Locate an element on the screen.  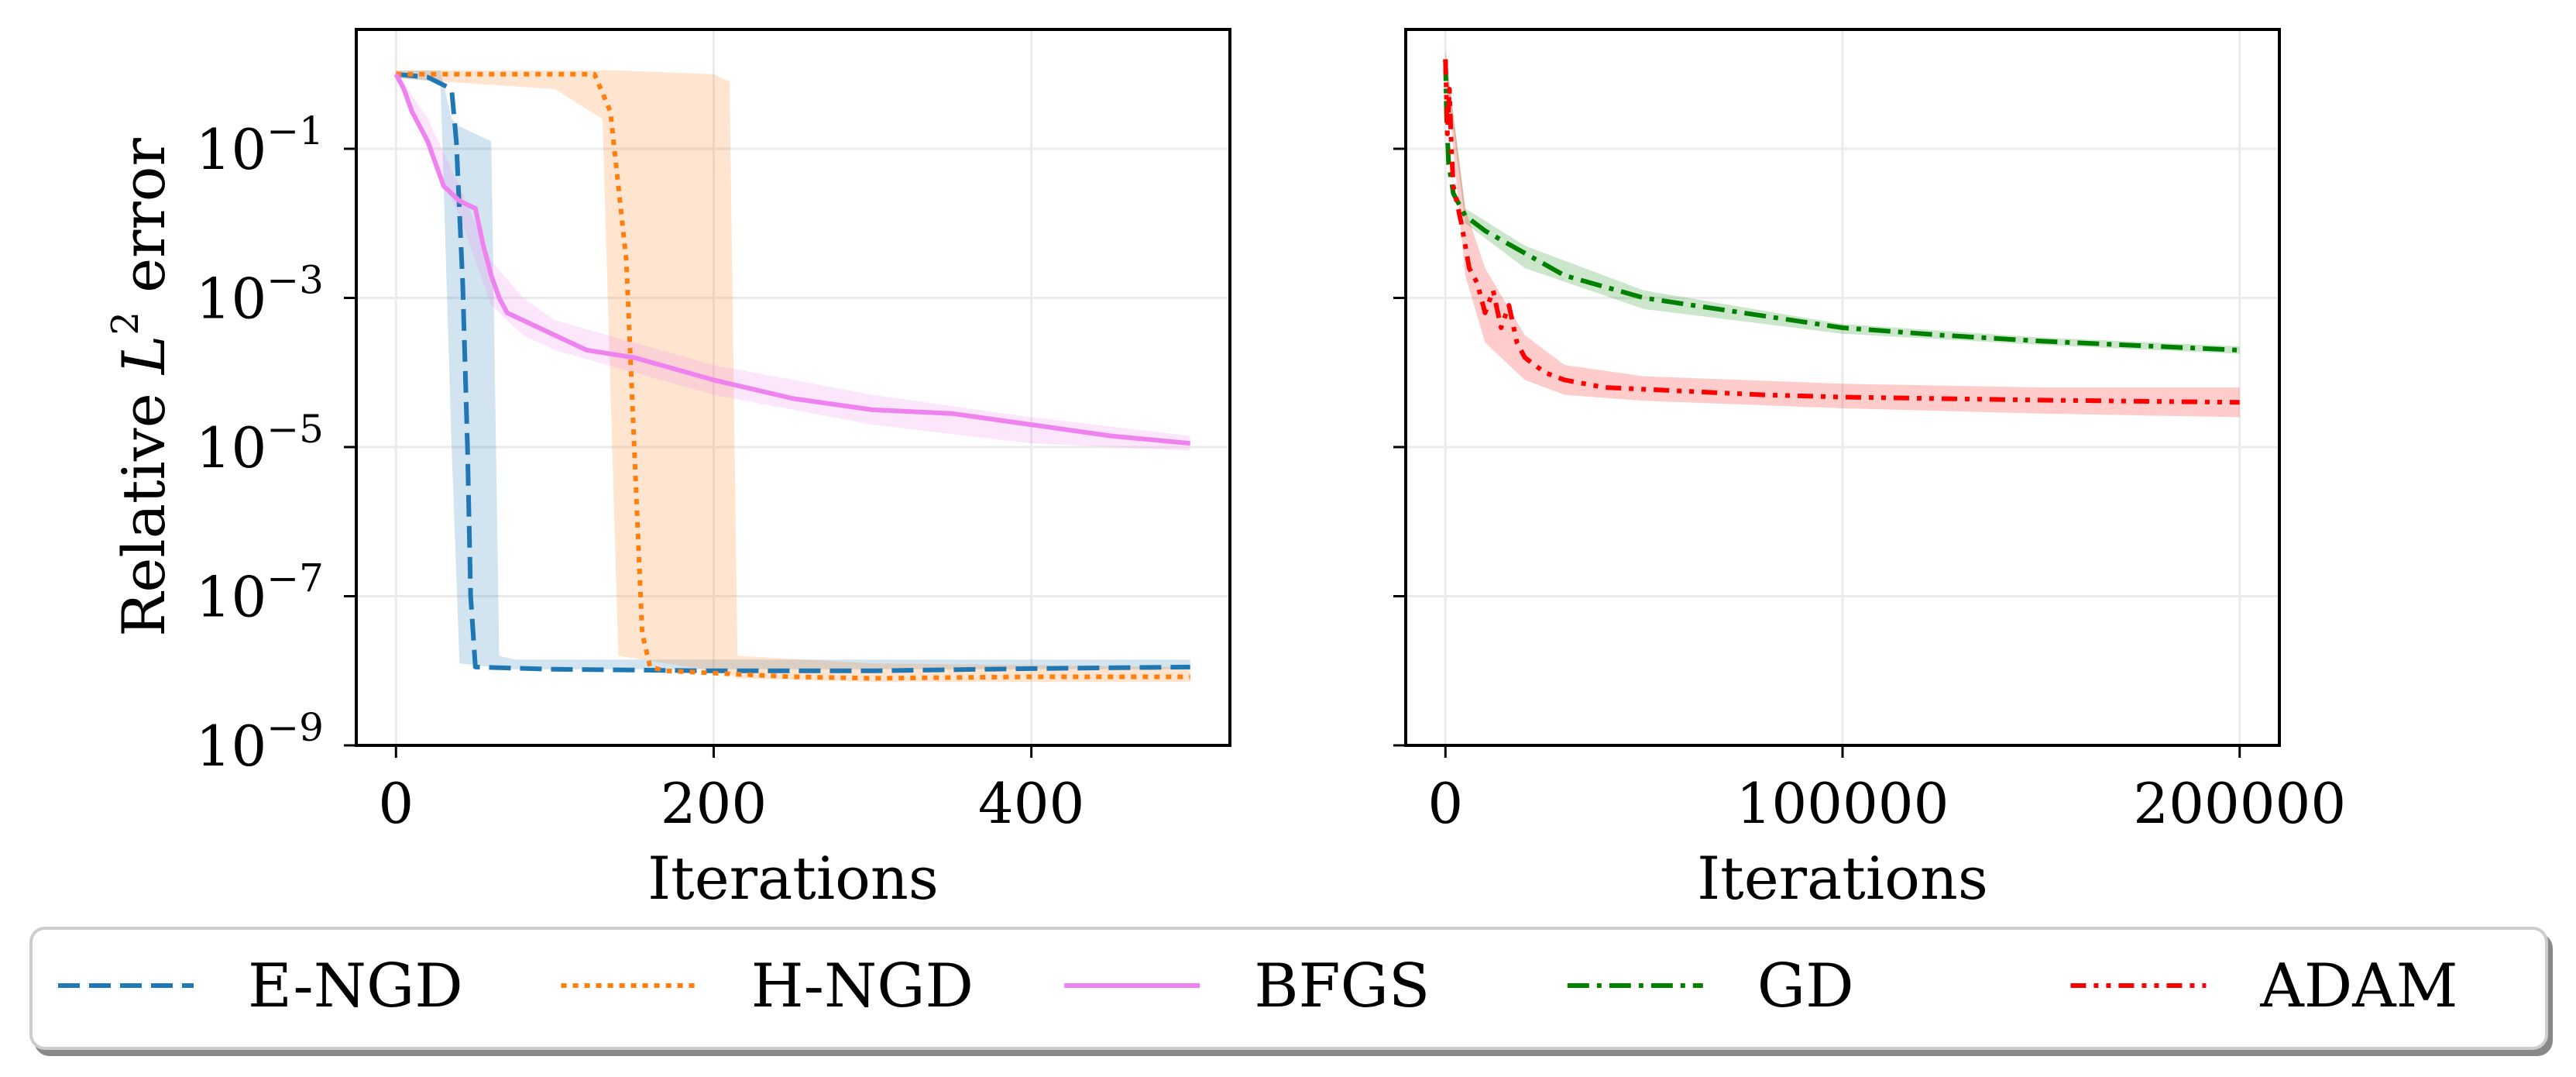
left-y-axis-label: Relative L2 error is located at coordinates (141, 387).